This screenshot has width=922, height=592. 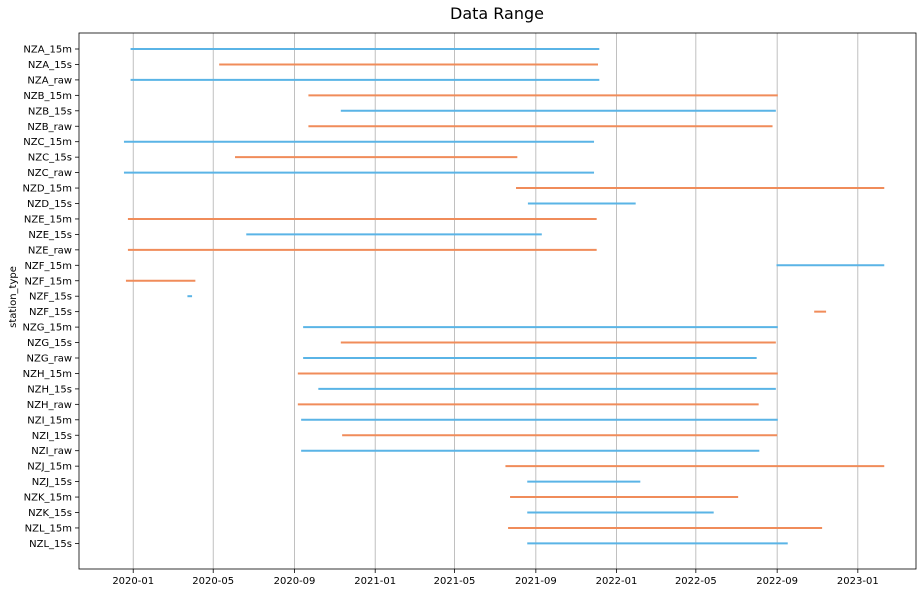 What do you see at coordinates (777, 581) in the screenshot?
I see `x-tick-label: 2022-09` at bounding box center [777, 581].